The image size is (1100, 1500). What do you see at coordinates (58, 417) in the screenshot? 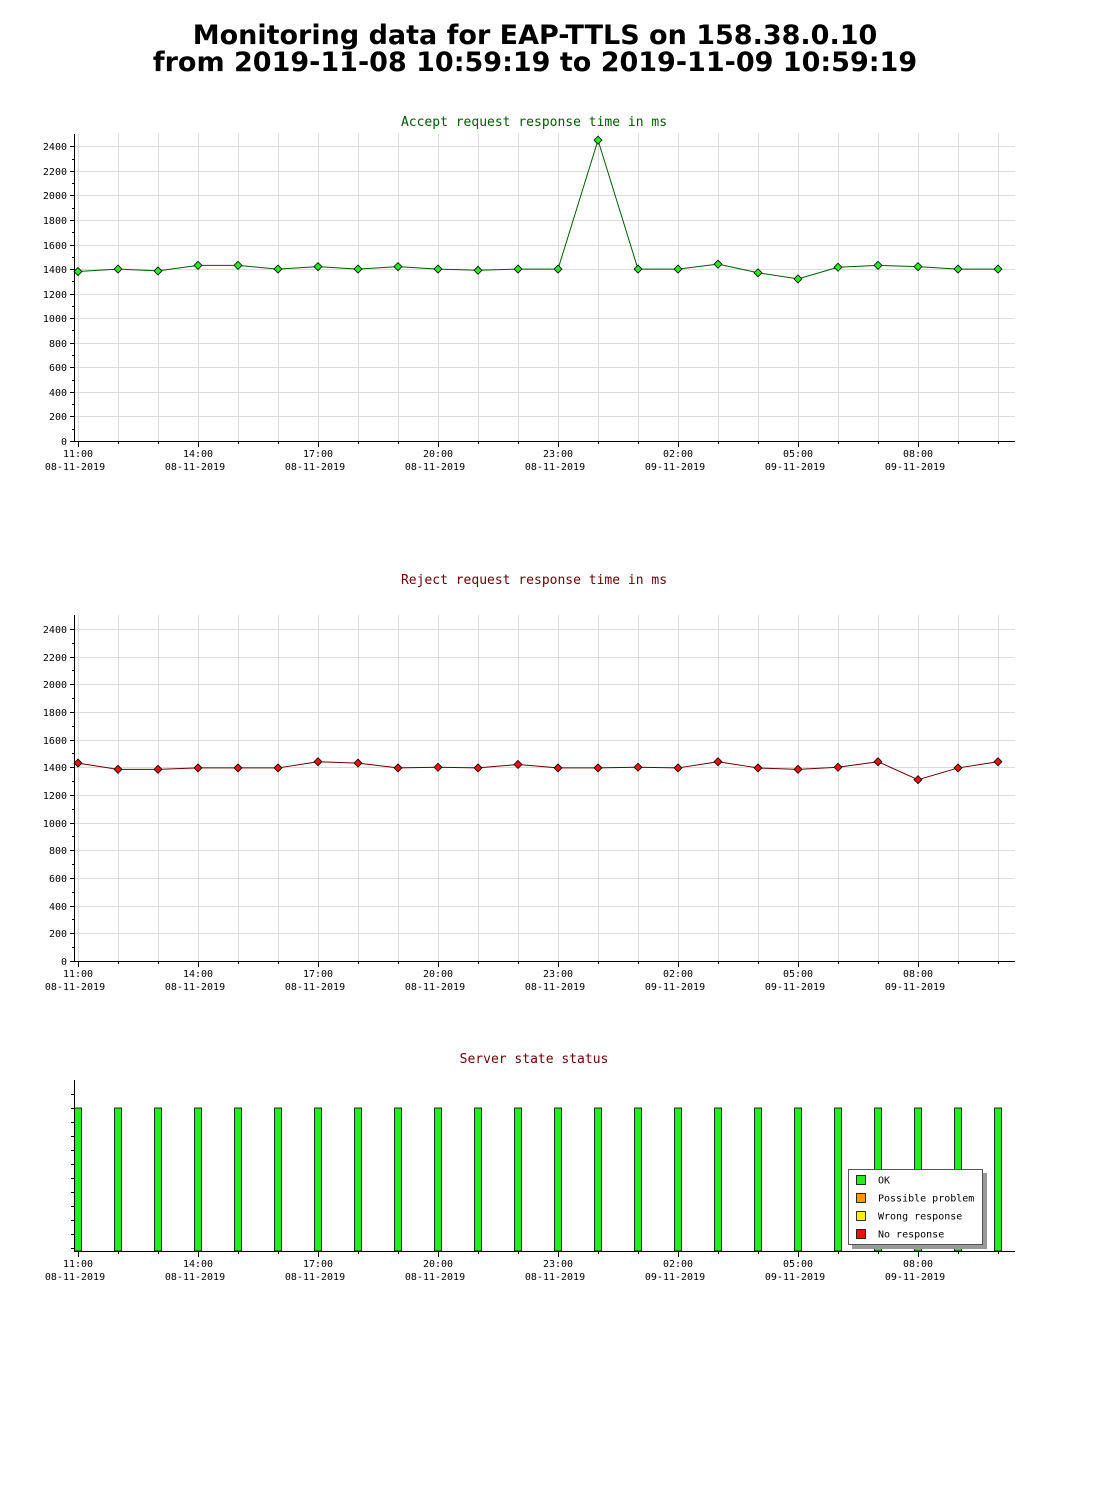
I see `accept-y-tick-label: 200` at bounding box center [58, 417].